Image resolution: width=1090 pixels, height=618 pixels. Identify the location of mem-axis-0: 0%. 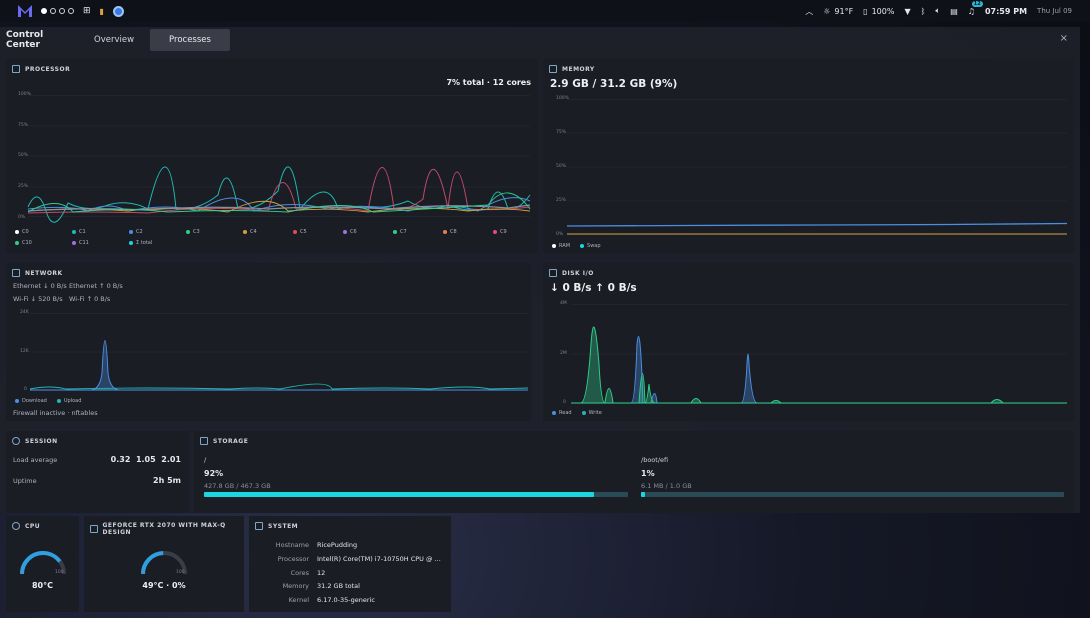
(560, 234).